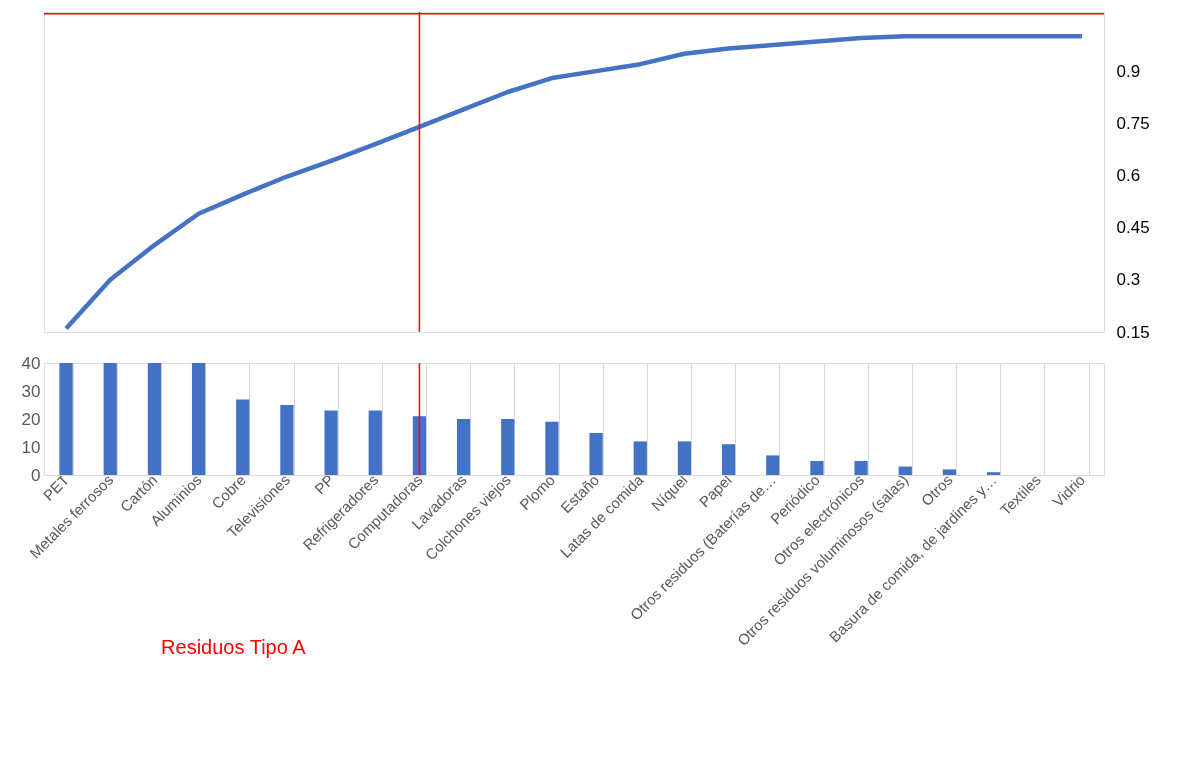 This screenshot has height=763, width=1184. What do you see at coordinates (234, 647) in the screenshot?
I see `text: Residuos Tipo A` at bounding box center [234, 647].